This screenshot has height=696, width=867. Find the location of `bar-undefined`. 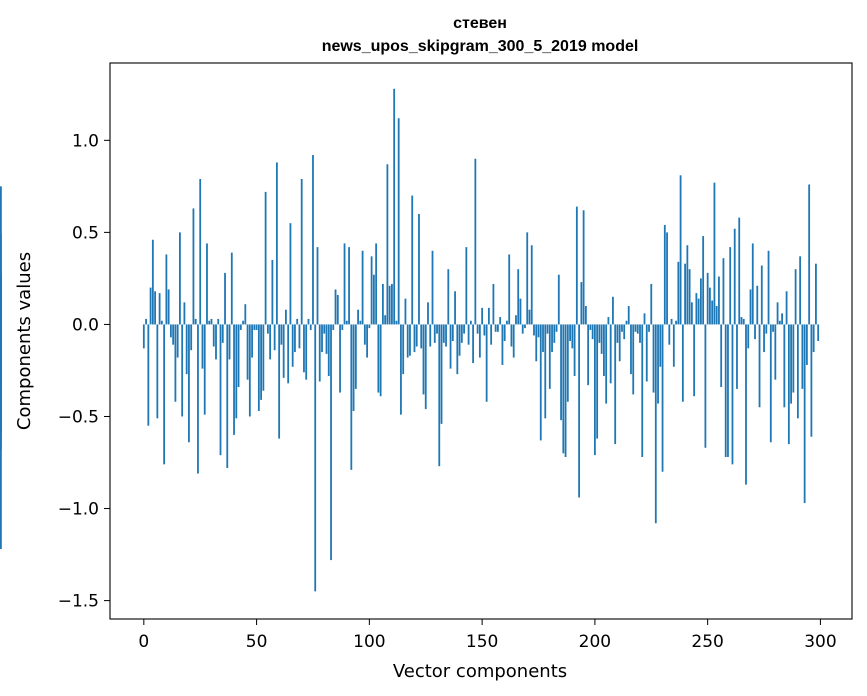

bar-undefined is located at coordinates (1, 312).